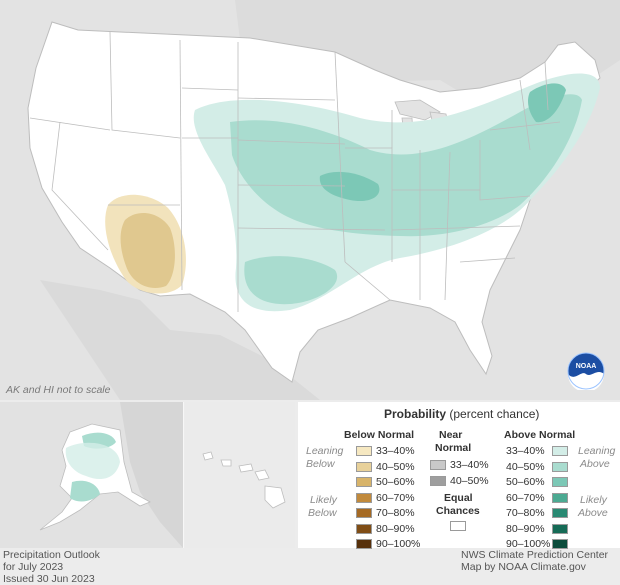 This screenshot has width=620, height=585. I want to click on footer-right-line-2: Map by NOAA Climate.gov, so click(523, 567).